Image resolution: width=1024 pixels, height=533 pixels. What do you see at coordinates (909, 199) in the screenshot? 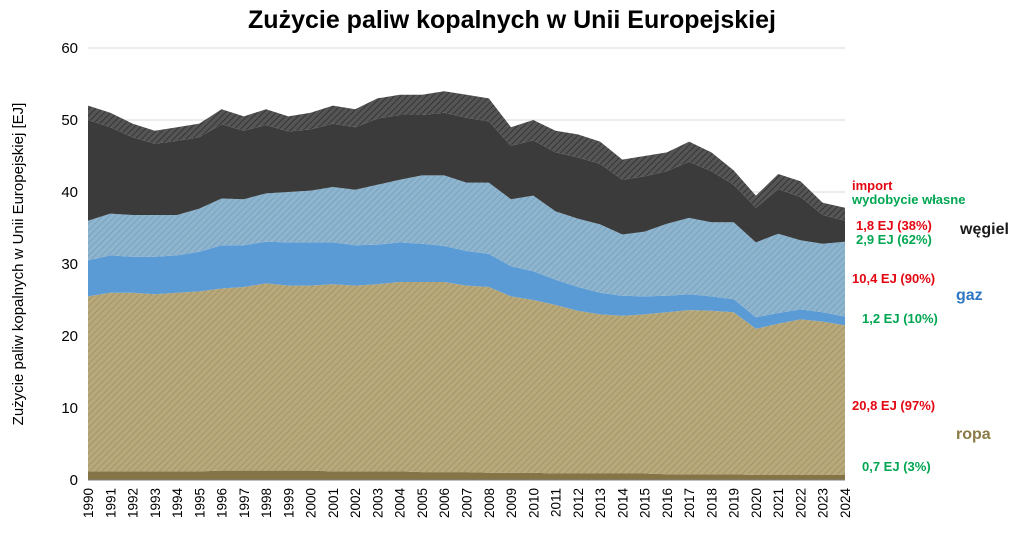
I see `legend-own-header: wydobycie własne` at bounding box center [909, 199].